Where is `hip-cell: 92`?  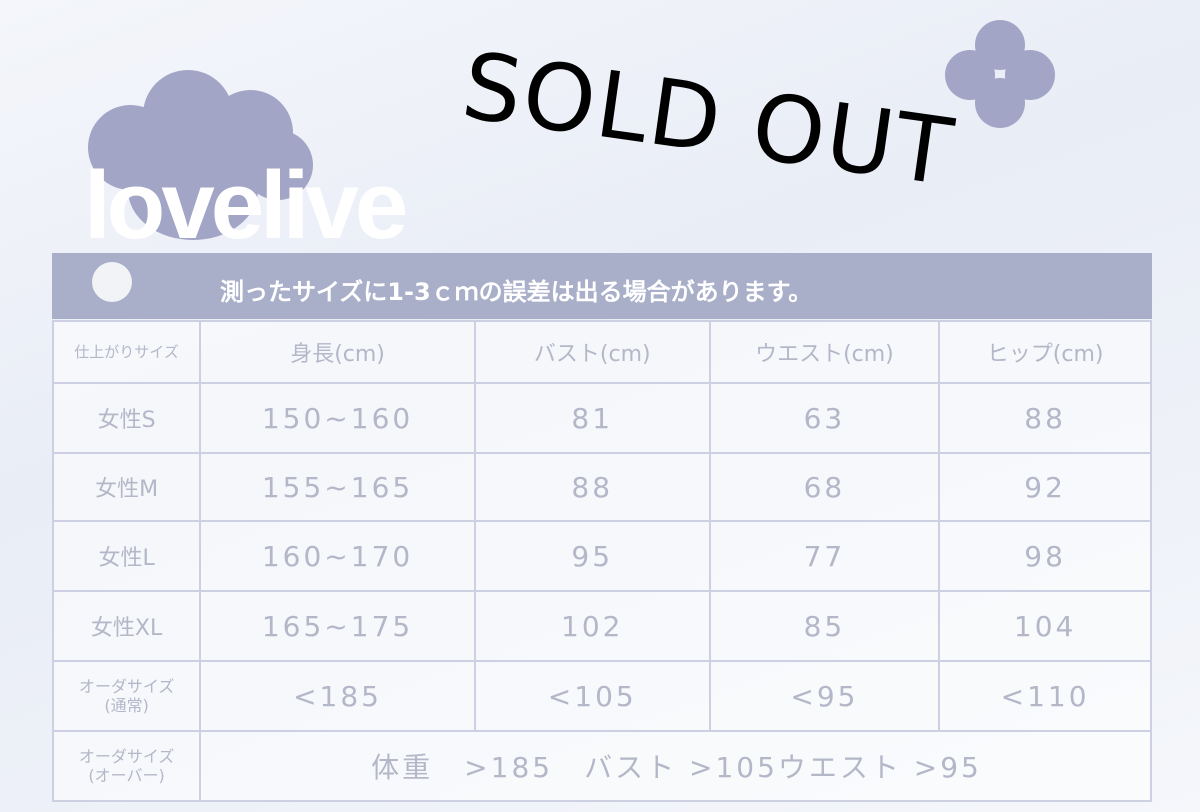 hip-cell: 92 is located at coordinates (1045, 487).